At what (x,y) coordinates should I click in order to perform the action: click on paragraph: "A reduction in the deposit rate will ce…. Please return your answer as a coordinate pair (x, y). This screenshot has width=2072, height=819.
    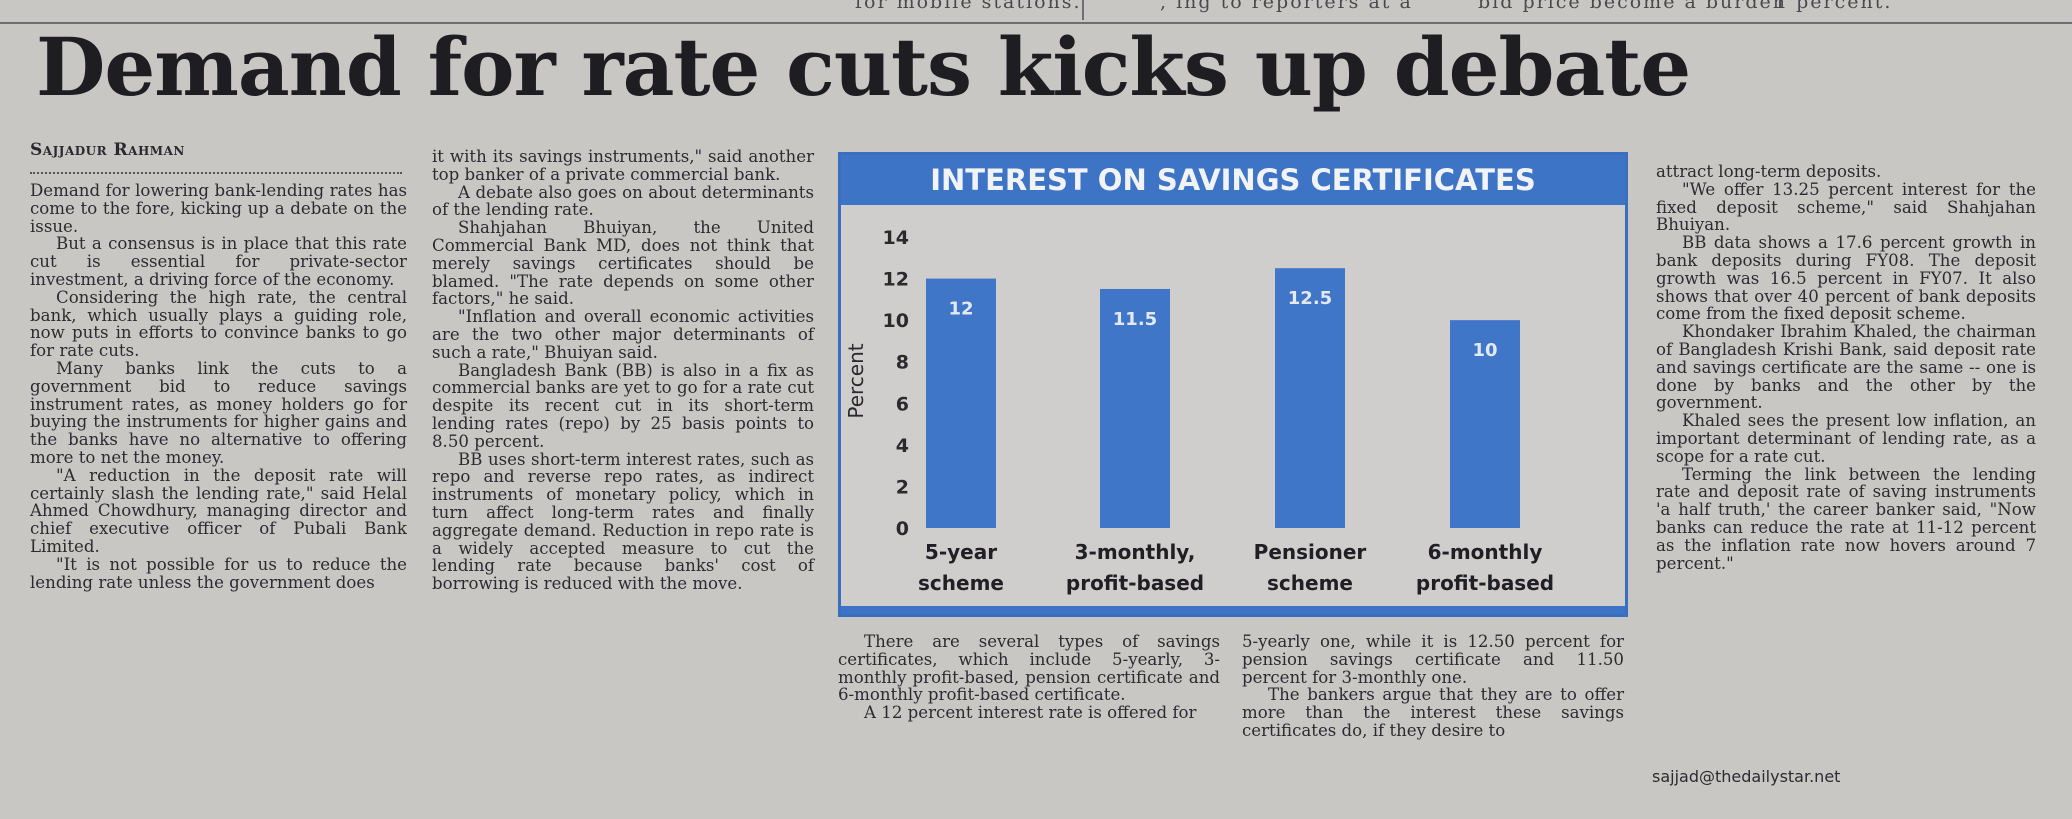
    Looking at the image, I should click on (218, 510).